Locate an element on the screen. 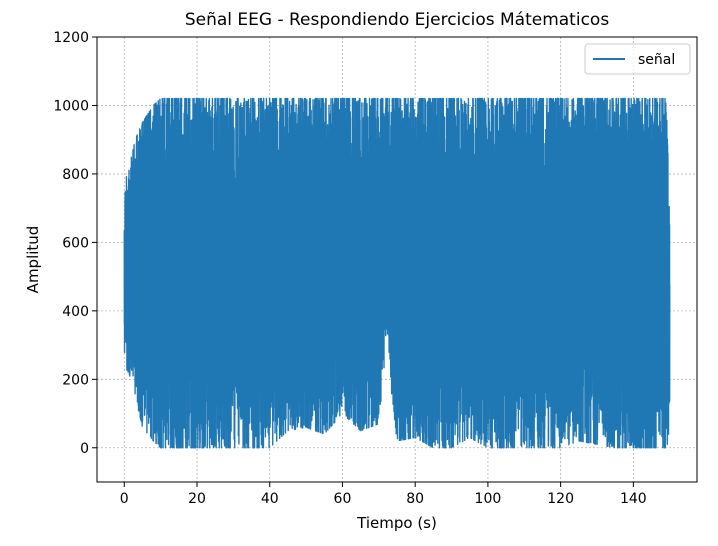 The height and width of the screenshot is (546, 718). y-axis-ticks: 0 200 400 600 800 1000 1200 is located at coordinates (75, 243).